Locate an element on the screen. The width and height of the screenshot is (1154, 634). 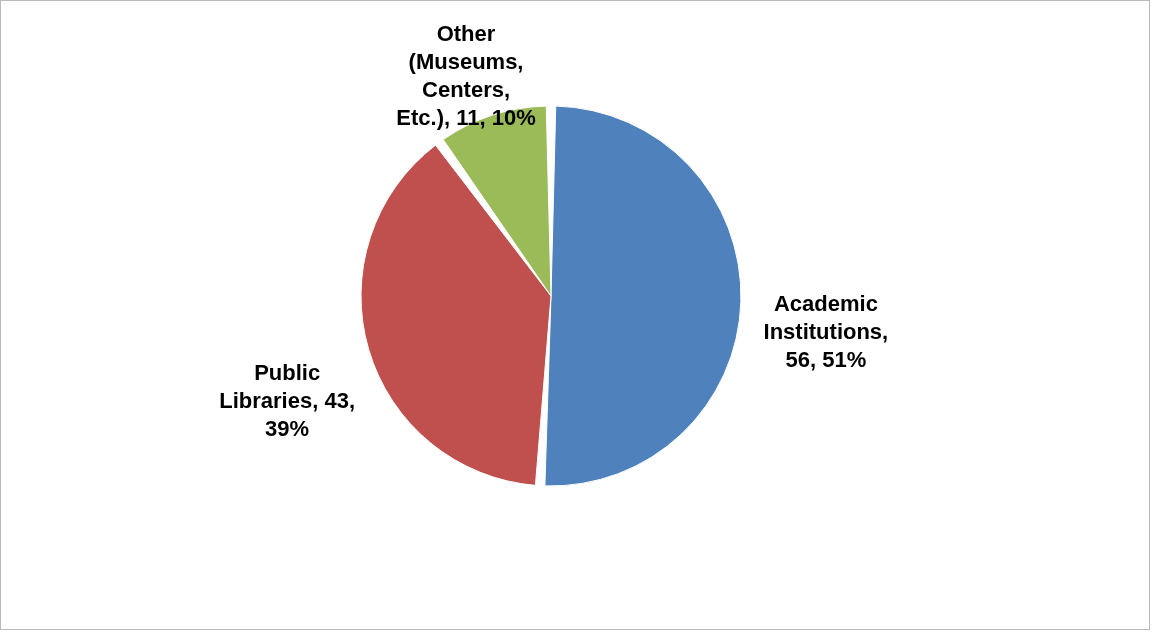
slice-label: Other (Museums, Centers, Etc.), 11, 10% is located at coordinates (466, 76).